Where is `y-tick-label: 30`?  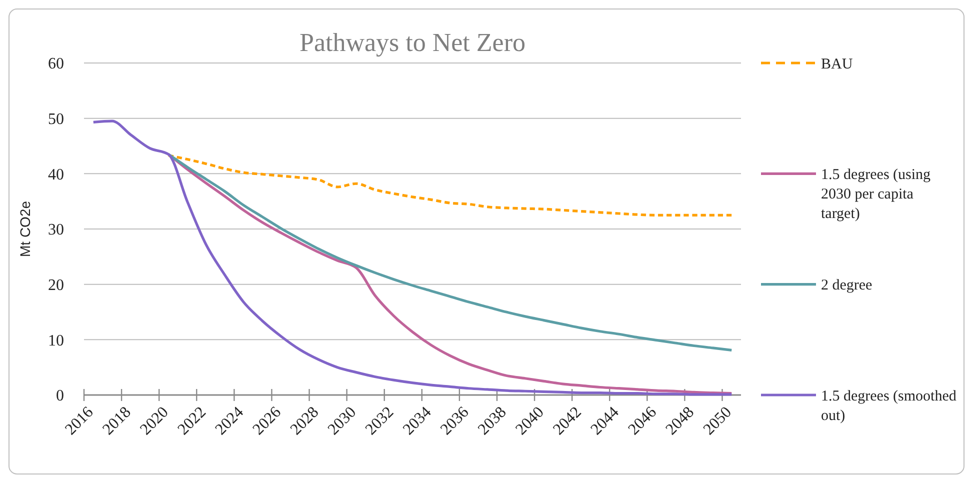
y-tick-label: 30 is located at coordinates (56, 230).